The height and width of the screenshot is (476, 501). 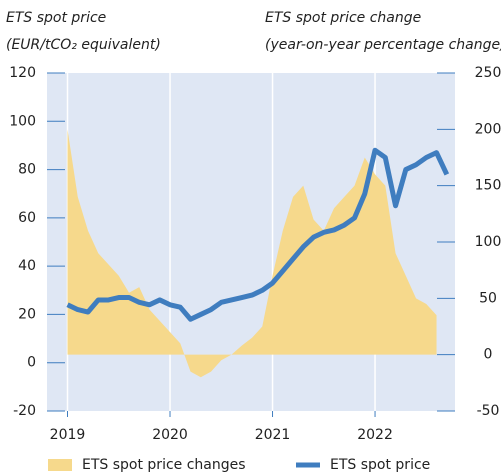 I want to click on y2-axis-title: (year-on-year percentage change), so click(x=383, y=45).